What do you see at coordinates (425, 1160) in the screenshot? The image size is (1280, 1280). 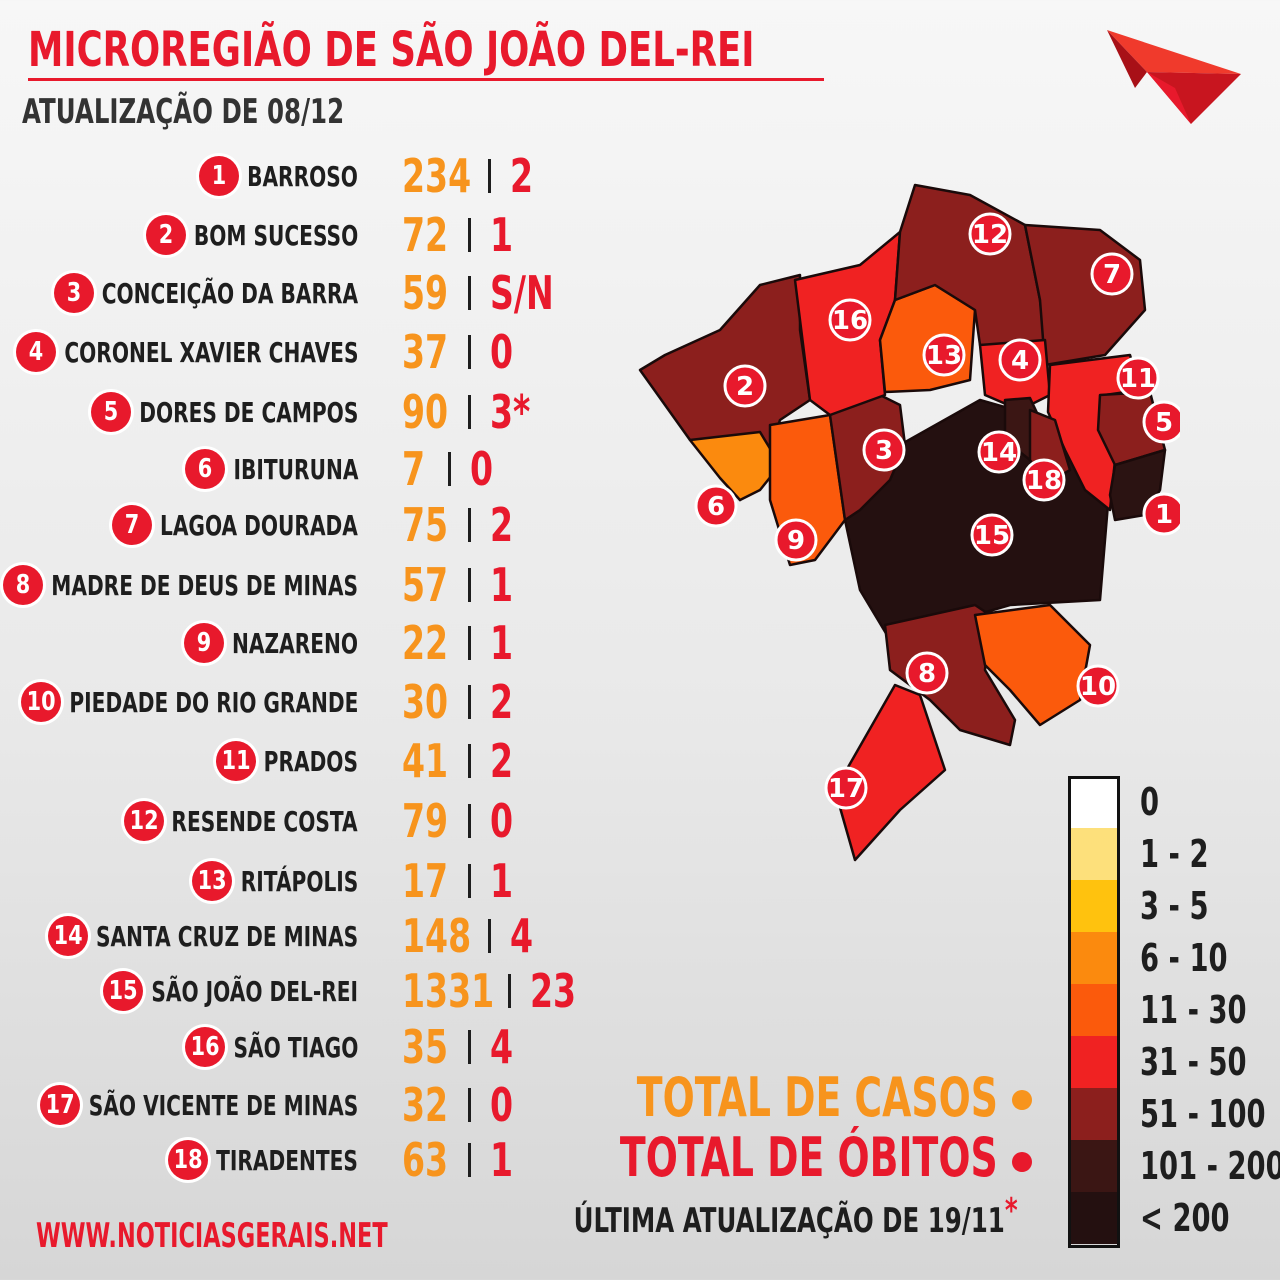 I see `case-count: 63` at bounding box center [425, 1160].